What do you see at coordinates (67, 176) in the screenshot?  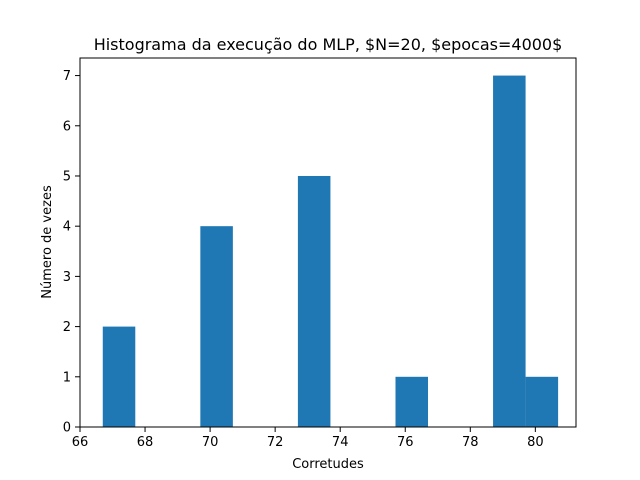 I see `y-tick-label-5: 5` at bounding box center [67, 176].